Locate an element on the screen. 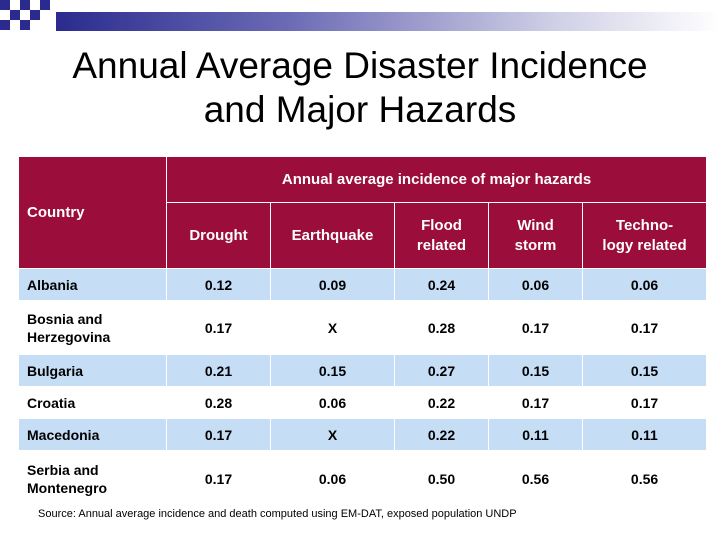  country-cell: Albania is located at coordinates (92, 284).